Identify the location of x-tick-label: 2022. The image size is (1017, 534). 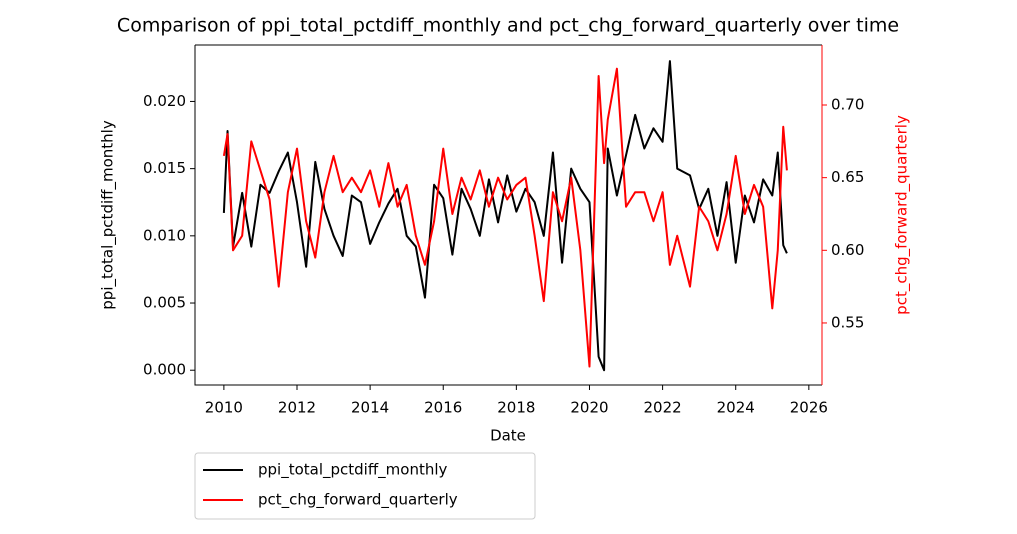
(663, 408).